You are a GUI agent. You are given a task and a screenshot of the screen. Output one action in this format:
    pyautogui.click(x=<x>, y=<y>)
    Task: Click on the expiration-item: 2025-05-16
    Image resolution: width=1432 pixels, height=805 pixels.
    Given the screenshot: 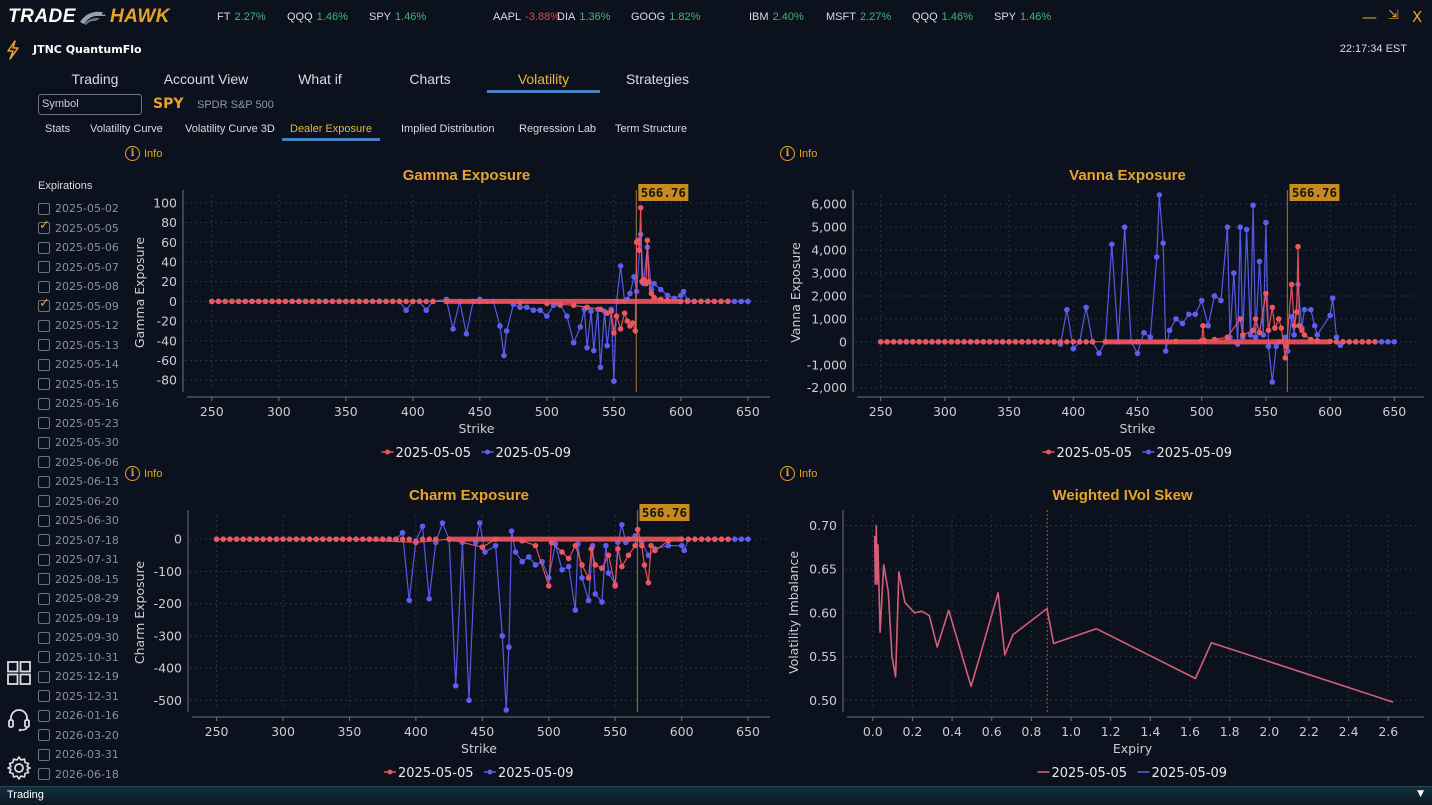 What is the action you would take?
    pyautogui.click(x=78, y=404)
    